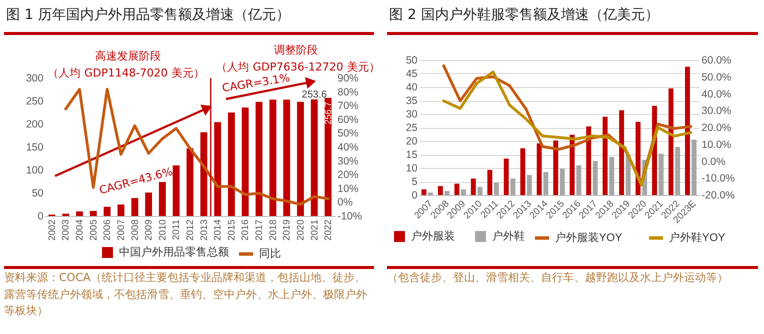  What do you see at coordinates (348, 161) in the screenshot?
I see `y2-tick-label: 30%` at bounding box center [348, 161].